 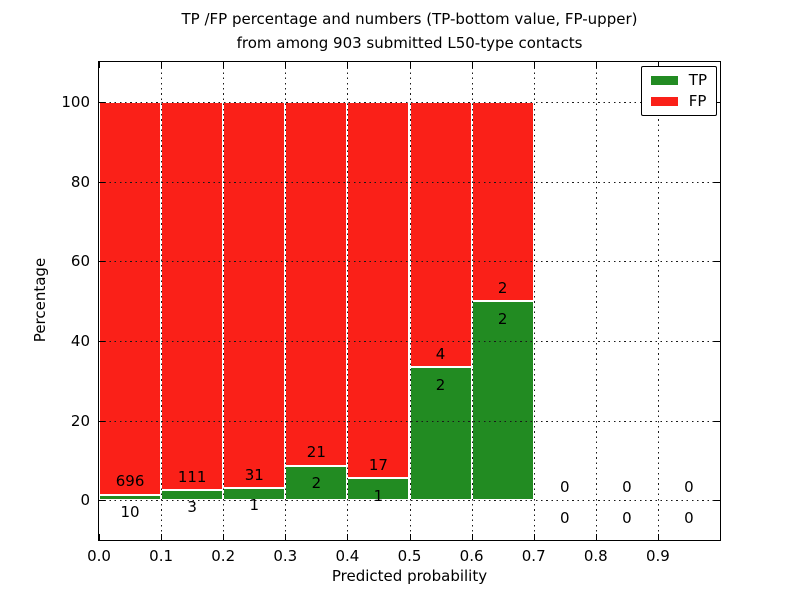 I want to click on tp-count-label: 3, so click(x=192, y=507).